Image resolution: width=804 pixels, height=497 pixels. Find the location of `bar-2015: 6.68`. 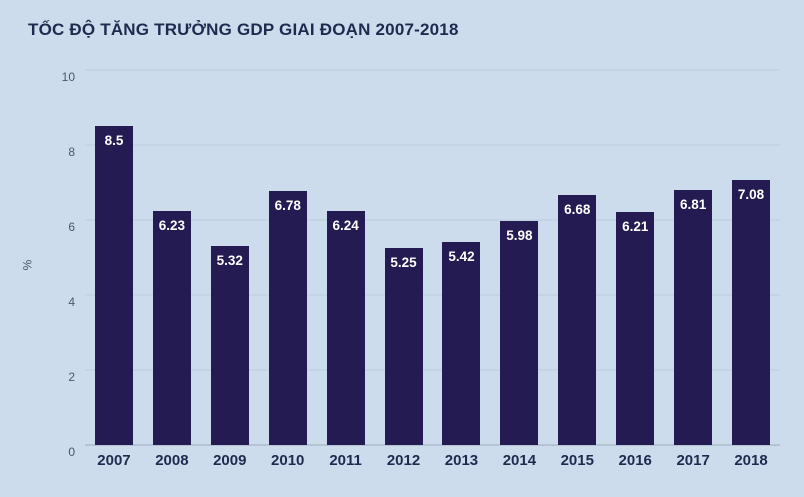

bar-2015: 6.68 is located at coordinates (577, 319).